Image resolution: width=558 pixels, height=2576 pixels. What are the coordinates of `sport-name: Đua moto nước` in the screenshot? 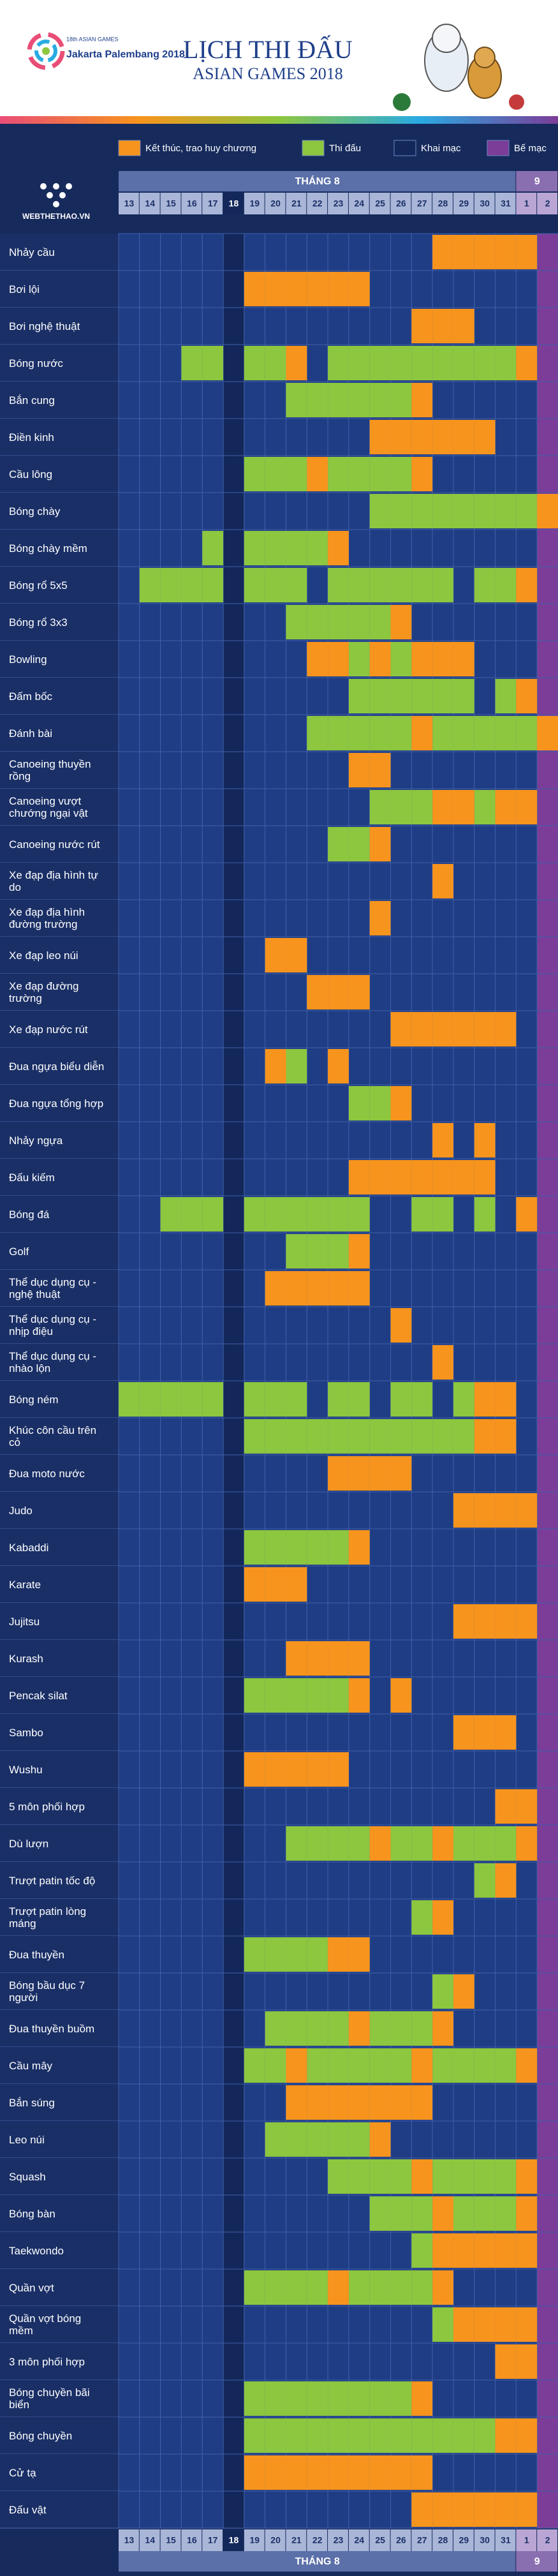 It's located at (47, 1473).